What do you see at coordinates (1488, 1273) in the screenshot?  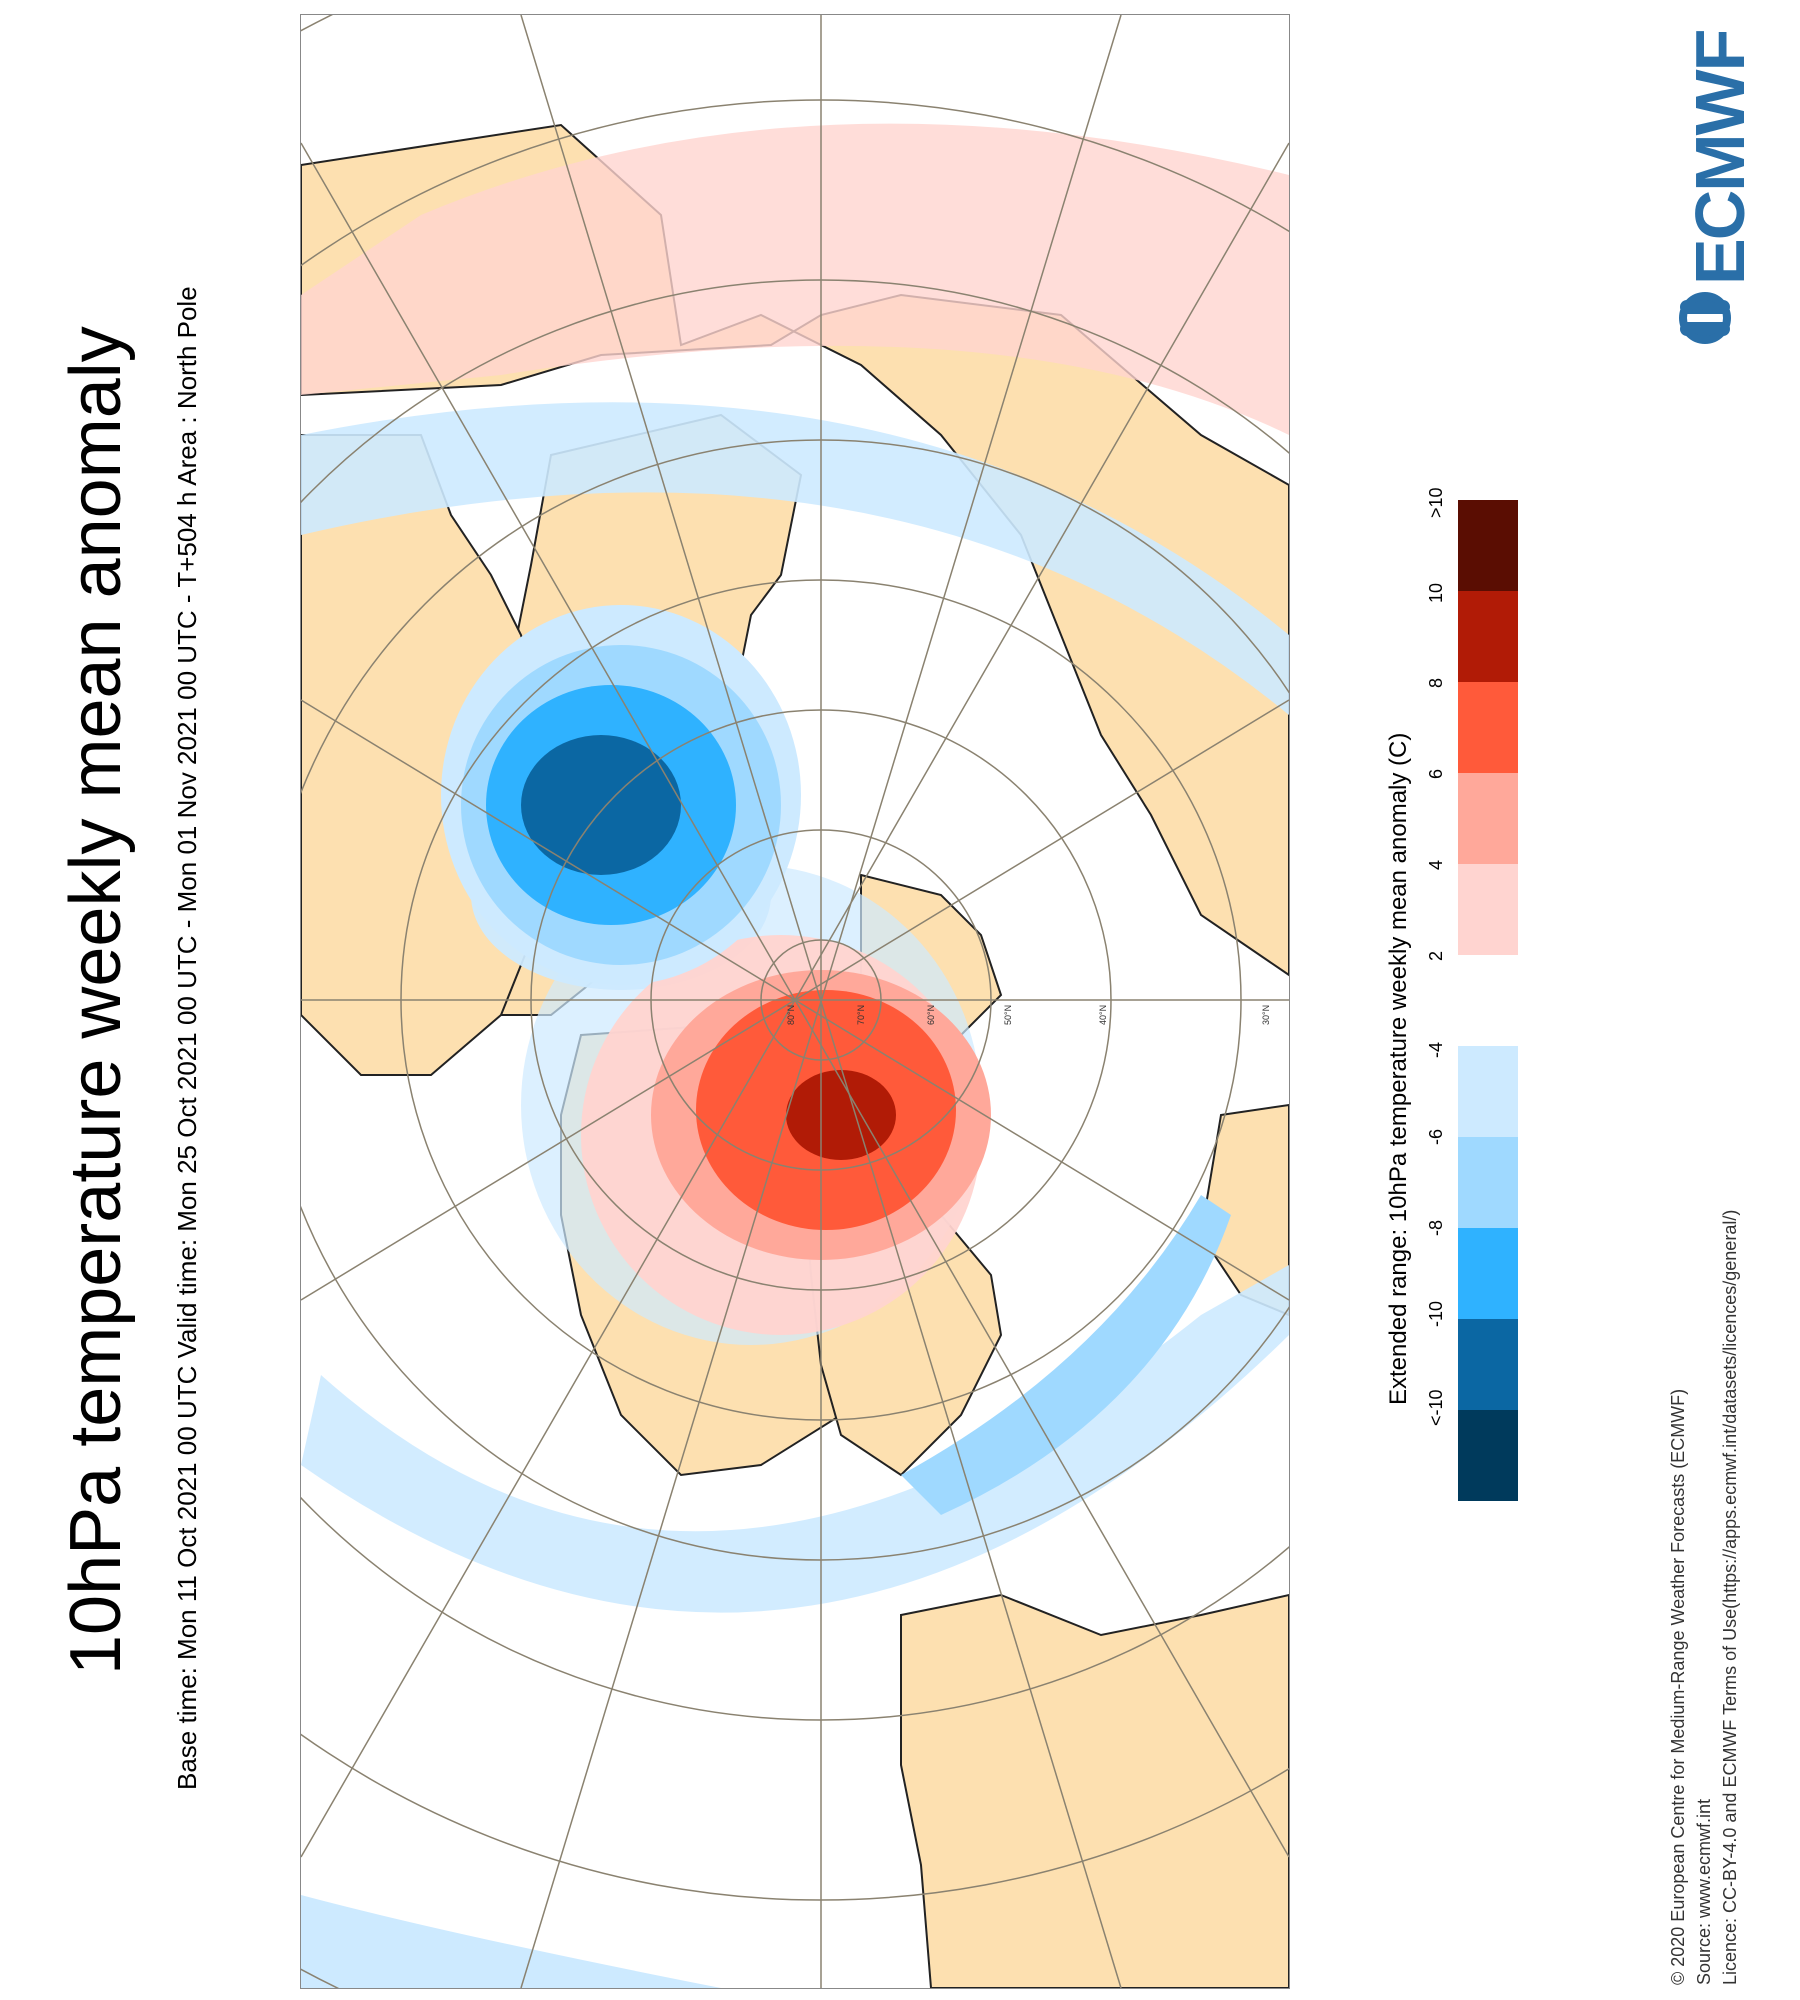 I see `swatch-m6-m8` at bounding box center [1488, 1273].